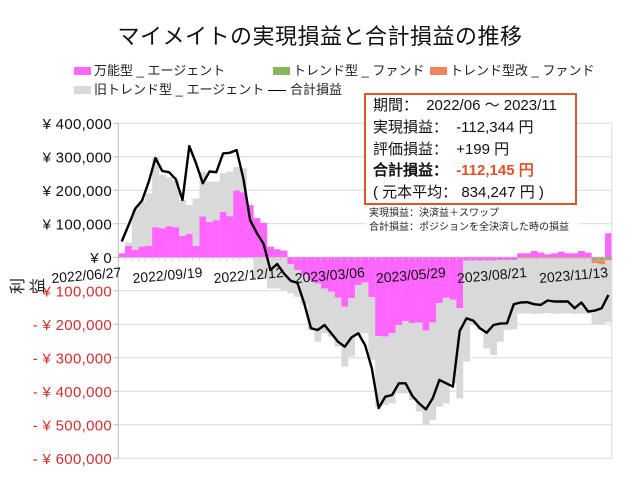 This screenshot has height=480, width=640. I want to click on y-tick-label: - ¥ 300,000, so click(72, 358).